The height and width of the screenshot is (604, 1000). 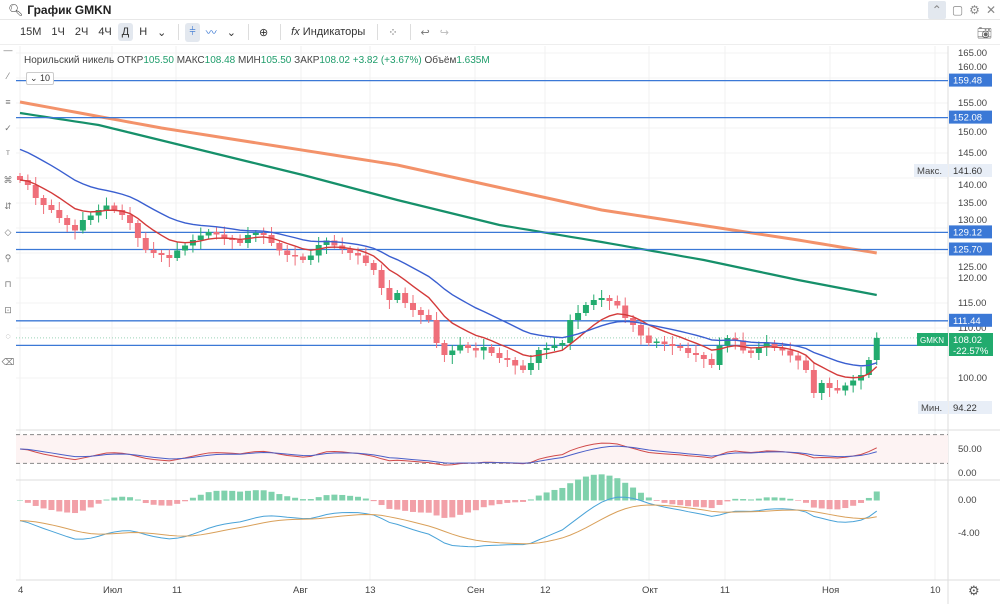 I want to click on max-value: 141.60, so click(x=967, y=171).